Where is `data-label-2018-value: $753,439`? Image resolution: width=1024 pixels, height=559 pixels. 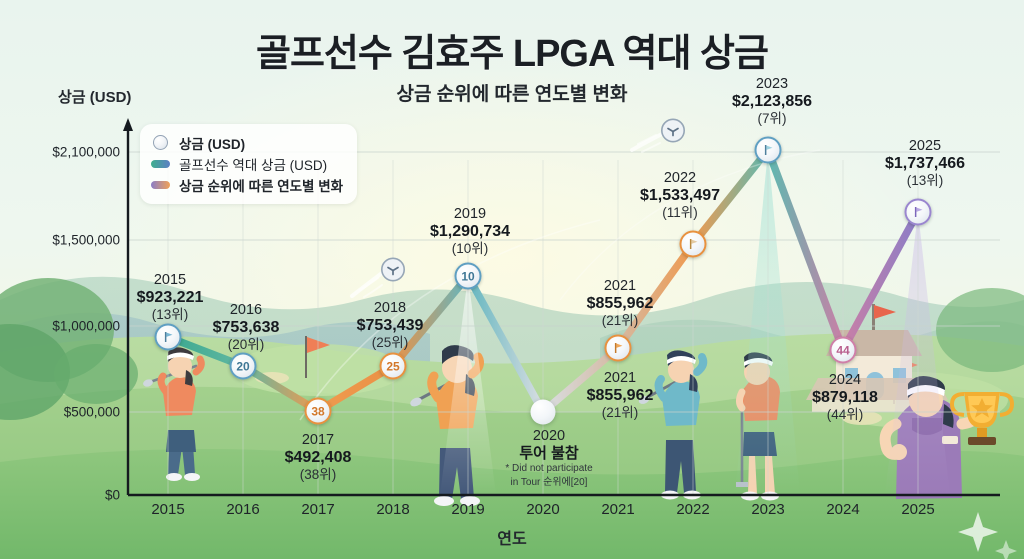
data-label-2018-value: $753,439 is located at coordinates (390, 325).